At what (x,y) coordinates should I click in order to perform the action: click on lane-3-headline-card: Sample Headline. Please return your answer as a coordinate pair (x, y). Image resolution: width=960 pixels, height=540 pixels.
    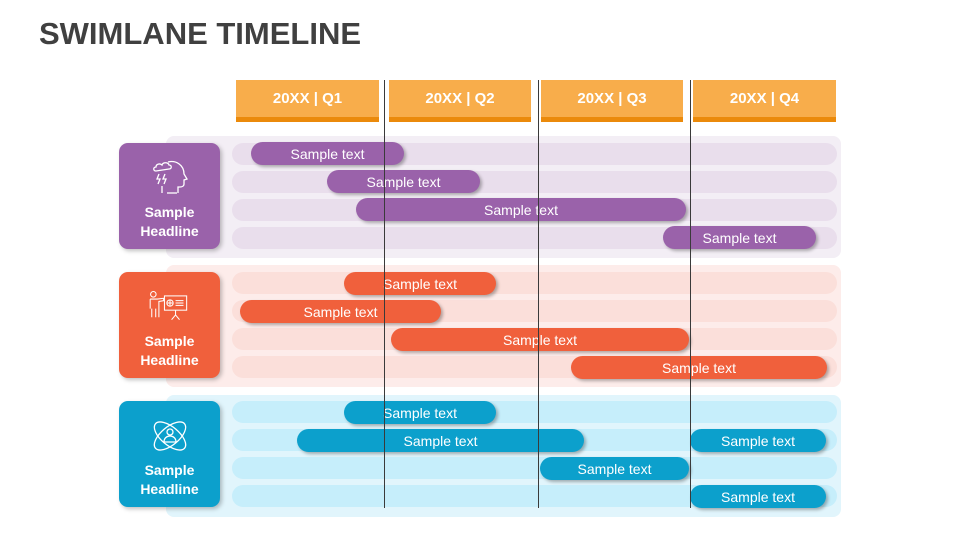
    Looking at the image, I should click on (169, 454).